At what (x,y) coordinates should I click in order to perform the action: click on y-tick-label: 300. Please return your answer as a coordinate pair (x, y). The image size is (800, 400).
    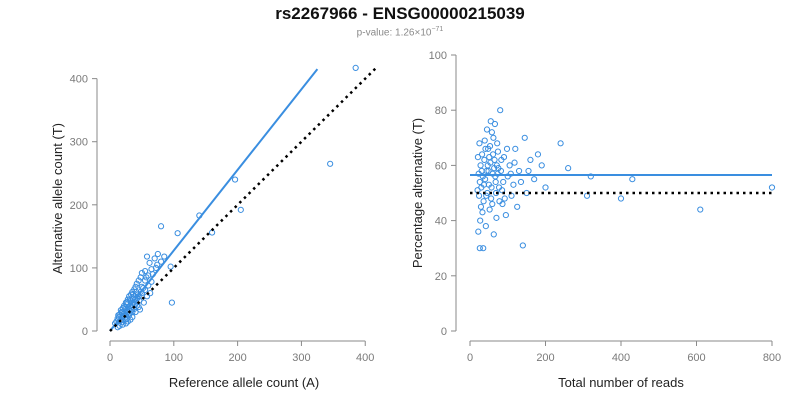
    Looking at the image, I should click on (79, 143).